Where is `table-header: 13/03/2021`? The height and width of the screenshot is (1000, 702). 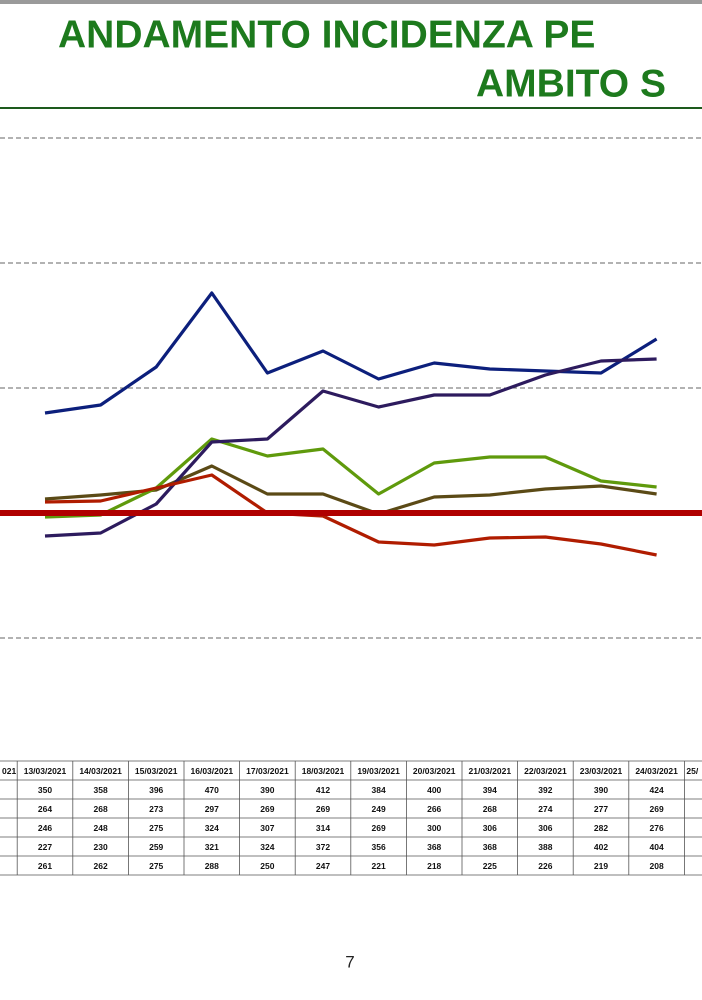 table-header: 13/03/2021 is located at coordinates (45, 771).